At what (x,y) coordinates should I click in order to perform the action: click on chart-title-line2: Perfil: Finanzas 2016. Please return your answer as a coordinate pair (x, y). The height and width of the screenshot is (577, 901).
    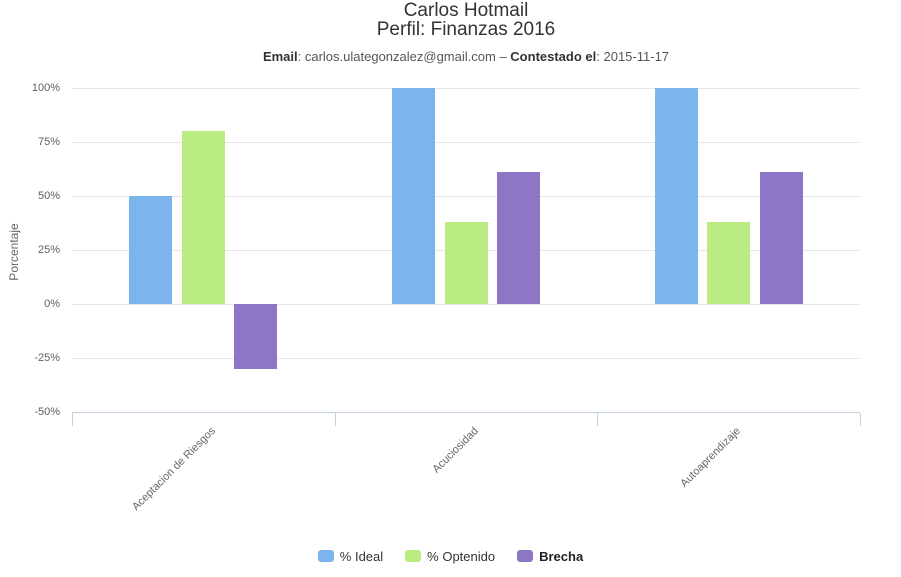
    Looking at the image, I should click on (466, 29).